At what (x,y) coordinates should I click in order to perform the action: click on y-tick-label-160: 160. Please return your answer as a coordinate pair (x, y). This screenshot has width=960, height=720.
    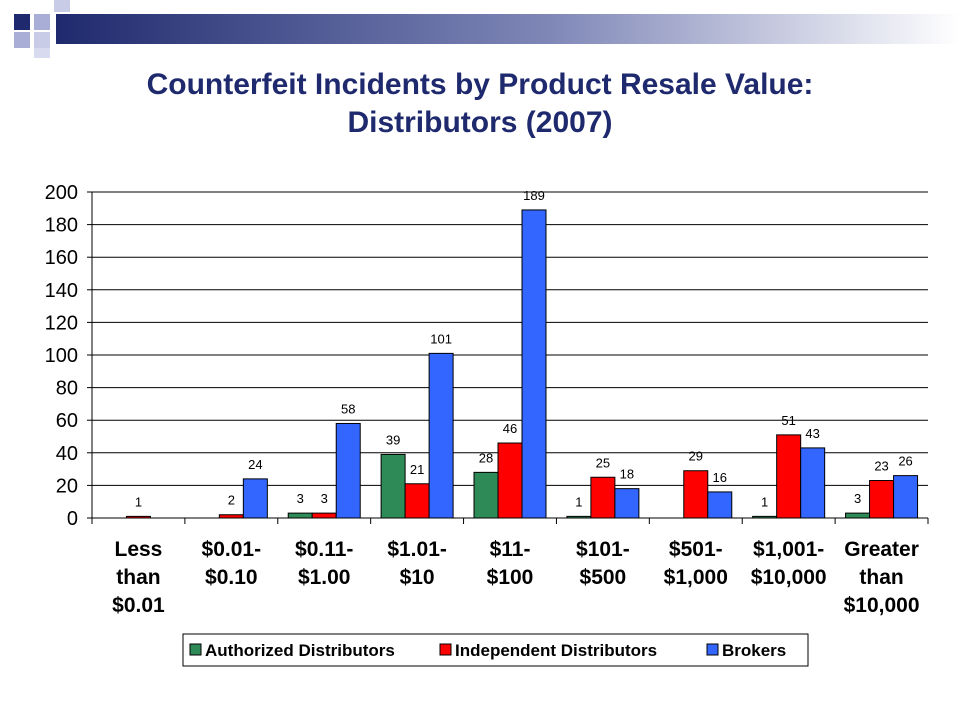
    Looking at the image, I should click on (61, 258).